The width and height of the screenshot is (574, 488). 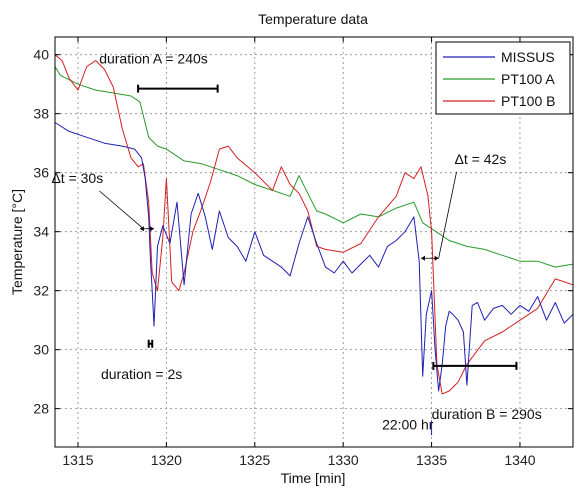 What do you see at coordinates (77, 460) in the screenshot?
I see `x-tick-label: 1315` at bounding box center [77, 460].